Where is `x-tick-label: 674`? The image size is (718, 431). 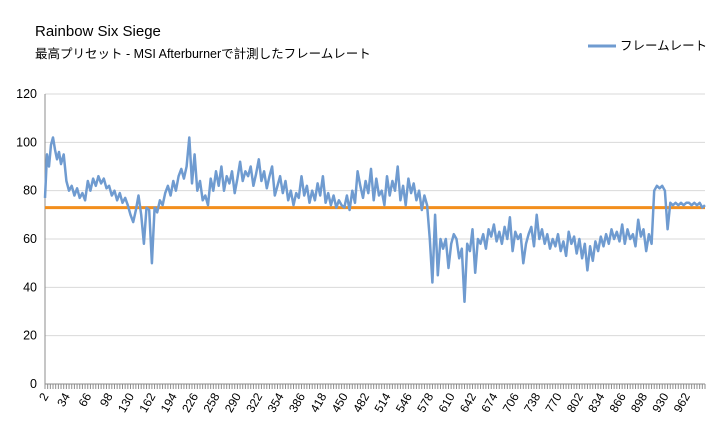 x-tick-label: 674 is located at coordinates (489, 402).